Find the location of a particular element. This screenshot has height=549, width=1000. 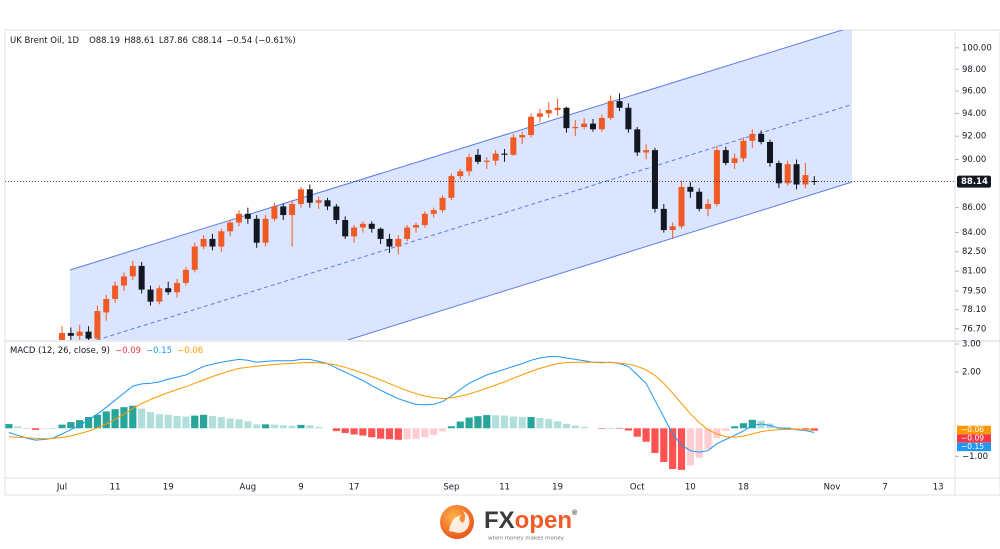

logo-tagline: when money makes money is located at coordinates (526, 539).